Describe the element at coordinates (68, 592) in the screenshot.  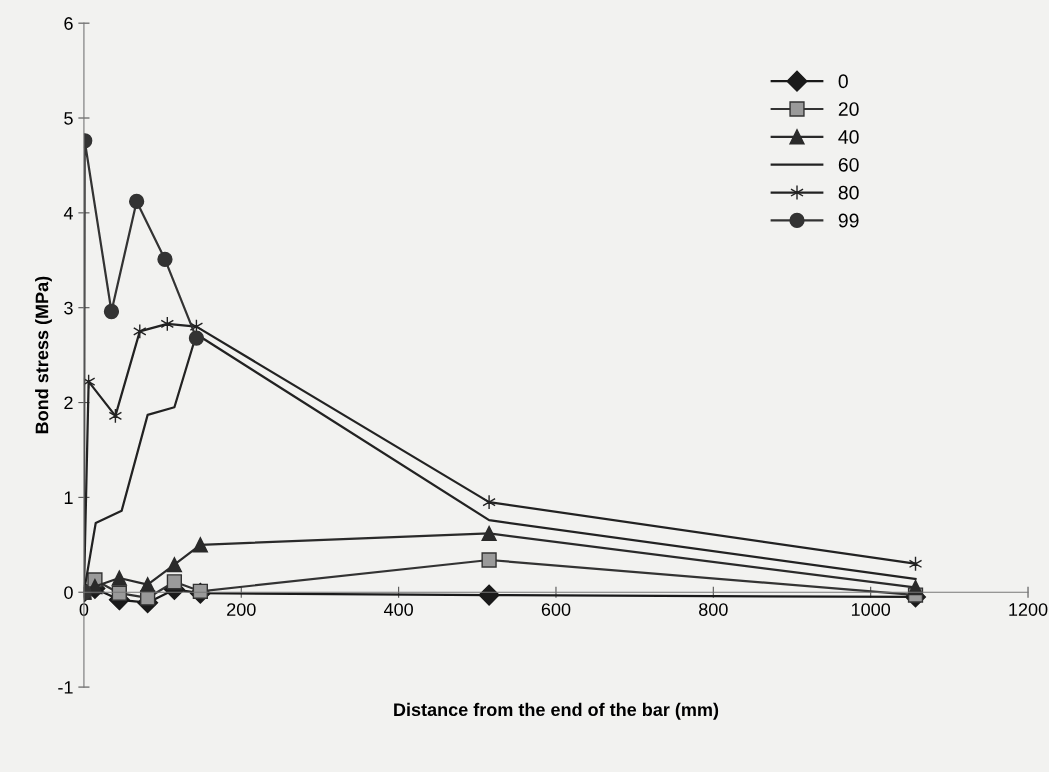
I see `y-tick-label: 0` at that location.